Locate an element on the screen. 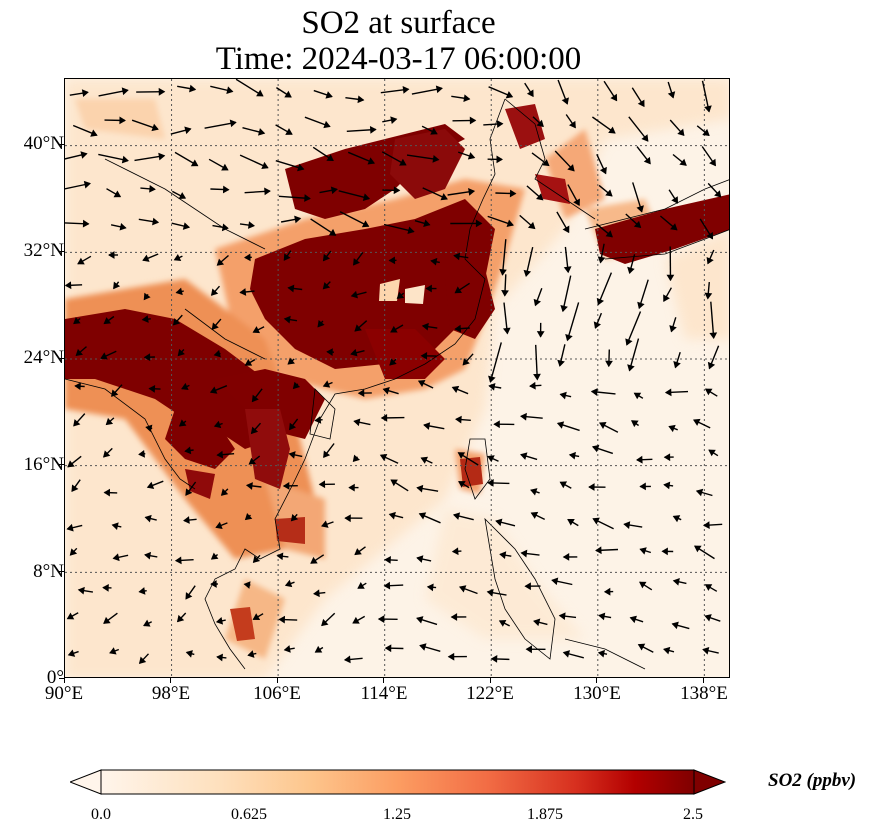  lat-tick is located at coordinates (61, 571).